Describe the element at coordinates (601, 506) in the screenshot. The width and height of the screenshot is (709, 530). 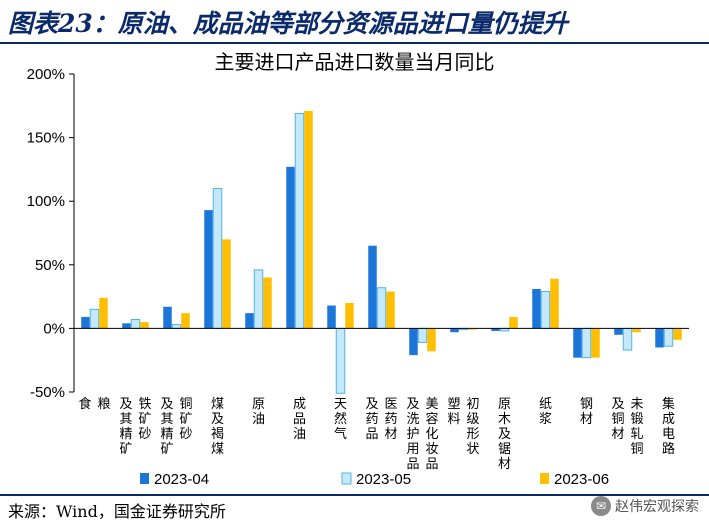
I see `wechat-logo-icon: ✉` at that location.